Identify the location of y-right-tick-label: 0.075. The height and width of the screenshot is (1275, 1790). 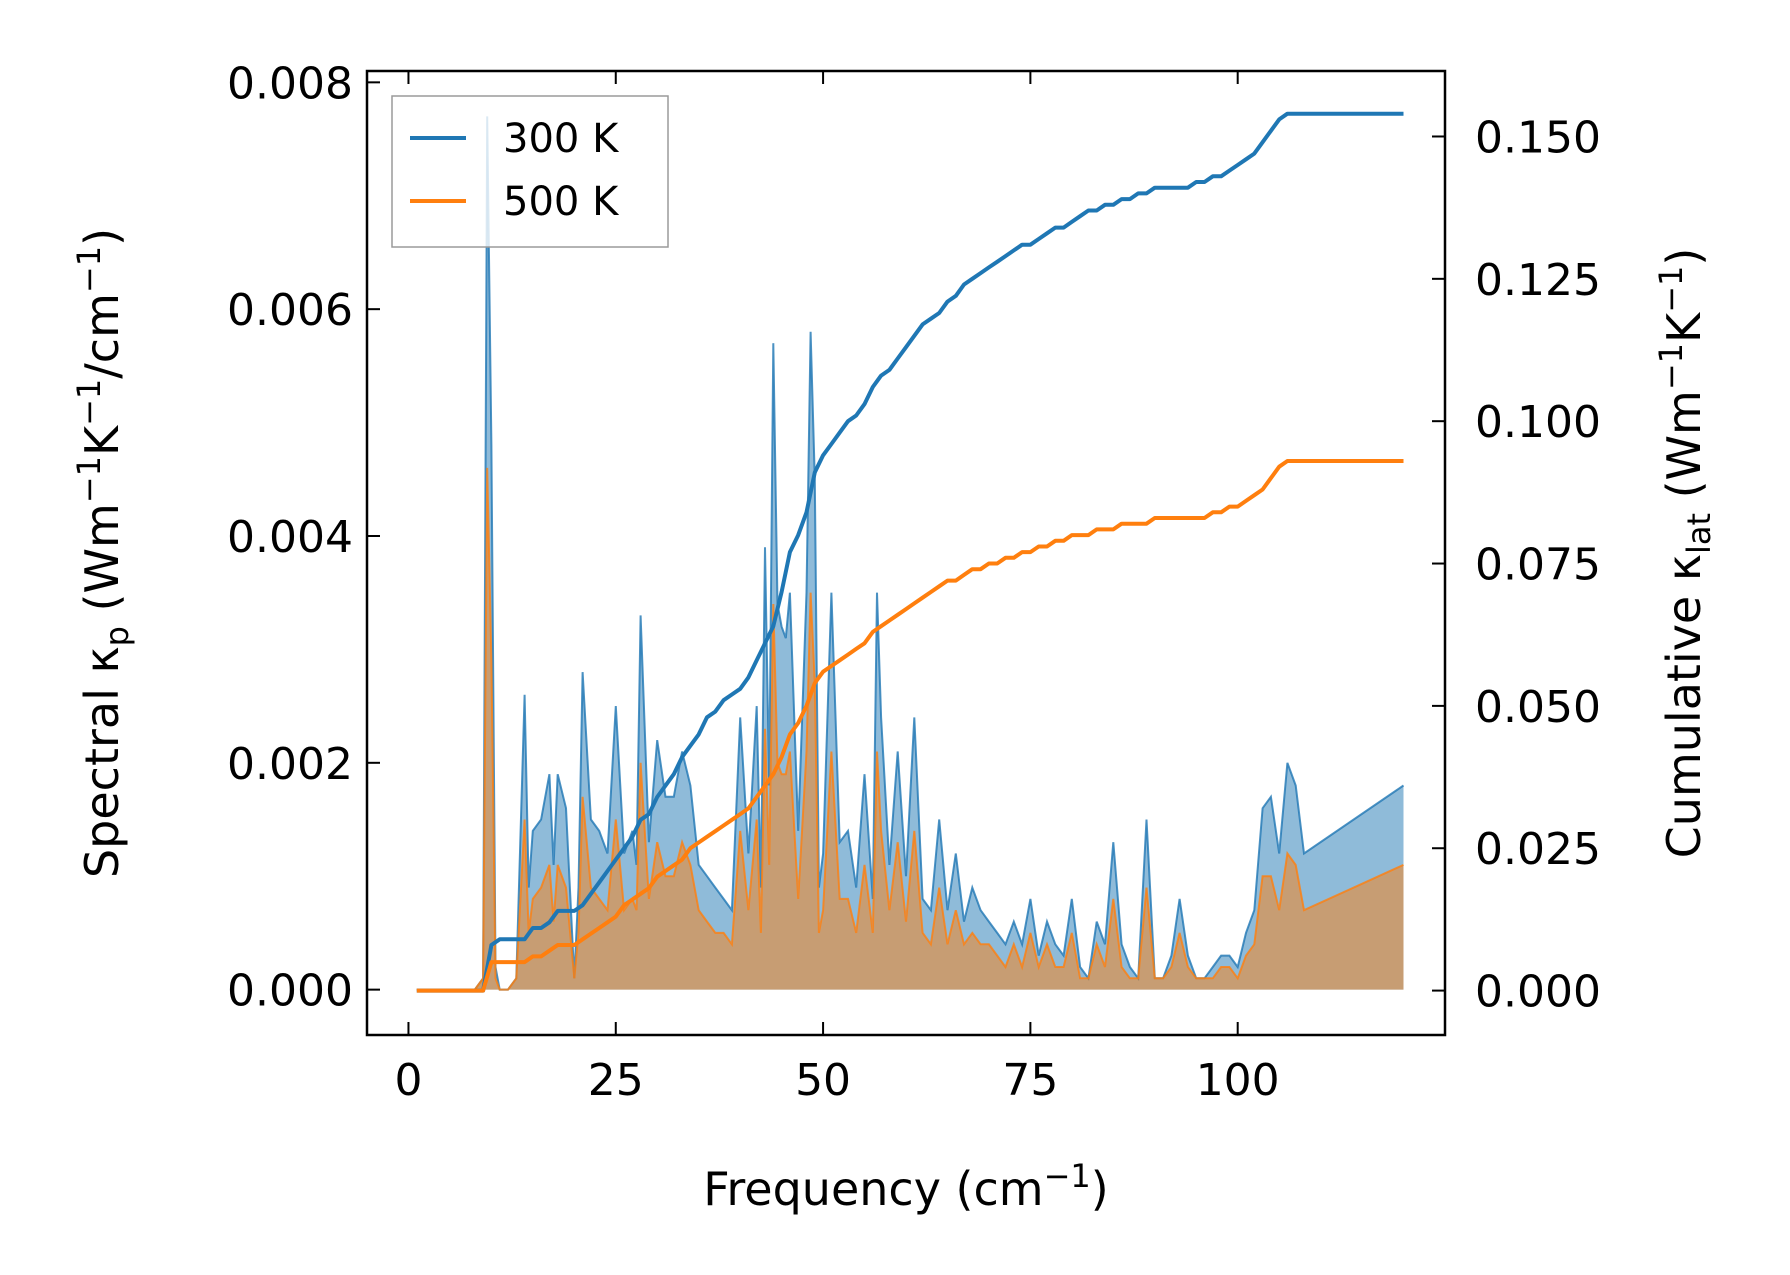
(1538, 565).